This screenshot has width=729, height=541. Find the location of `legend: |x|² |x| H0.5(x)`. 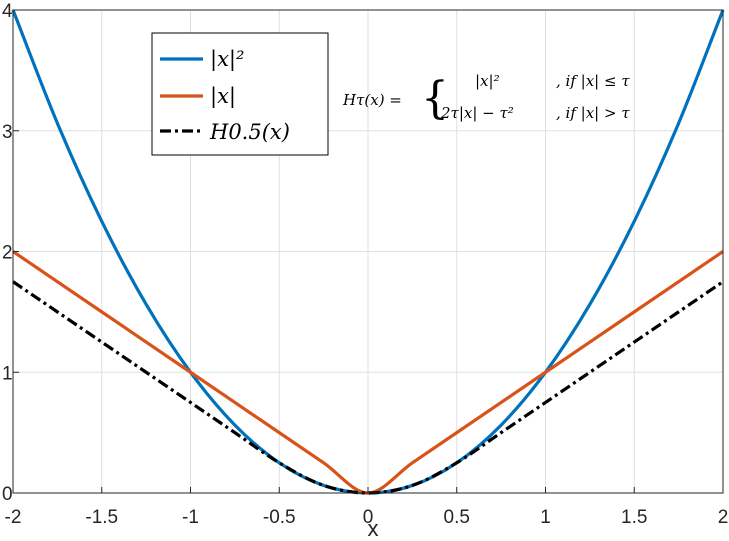

legend: |x|² |x| H0.5(x) is located at coordinates (240, 94).